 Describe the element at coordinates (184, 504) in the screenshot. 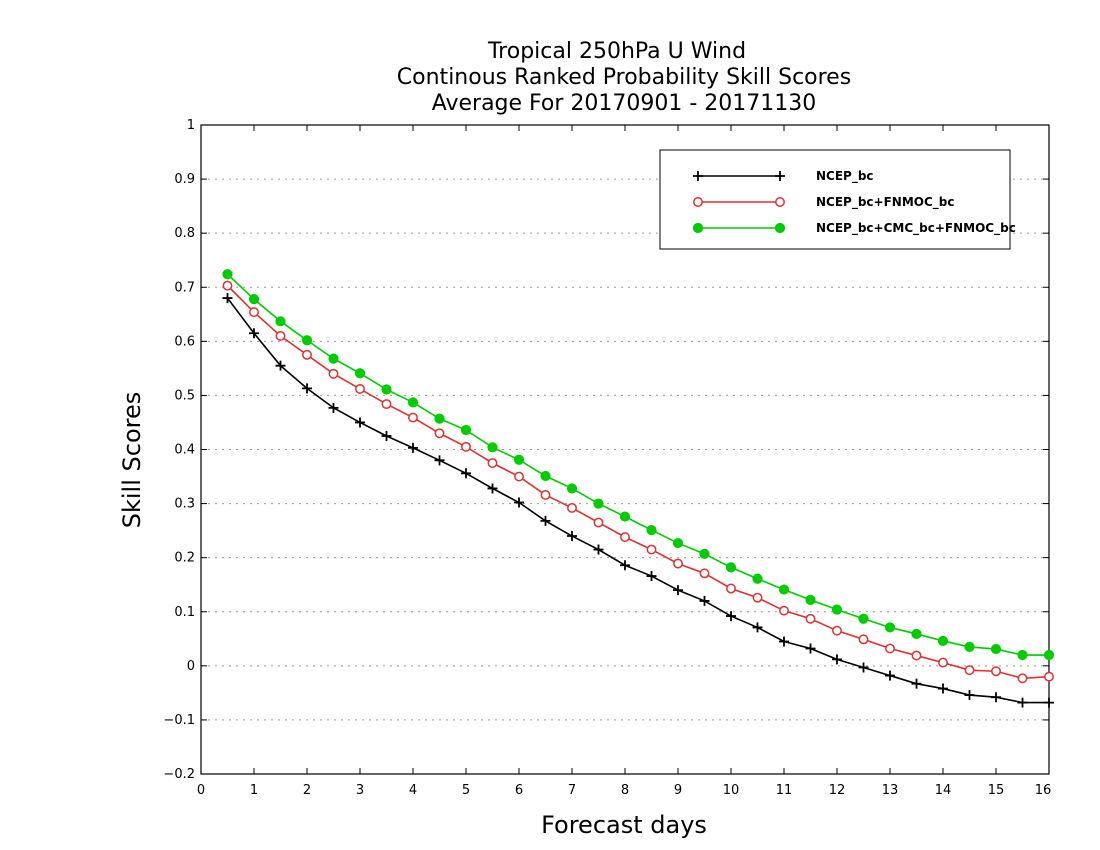

I see `y-tick-label: 0.3` at that location.